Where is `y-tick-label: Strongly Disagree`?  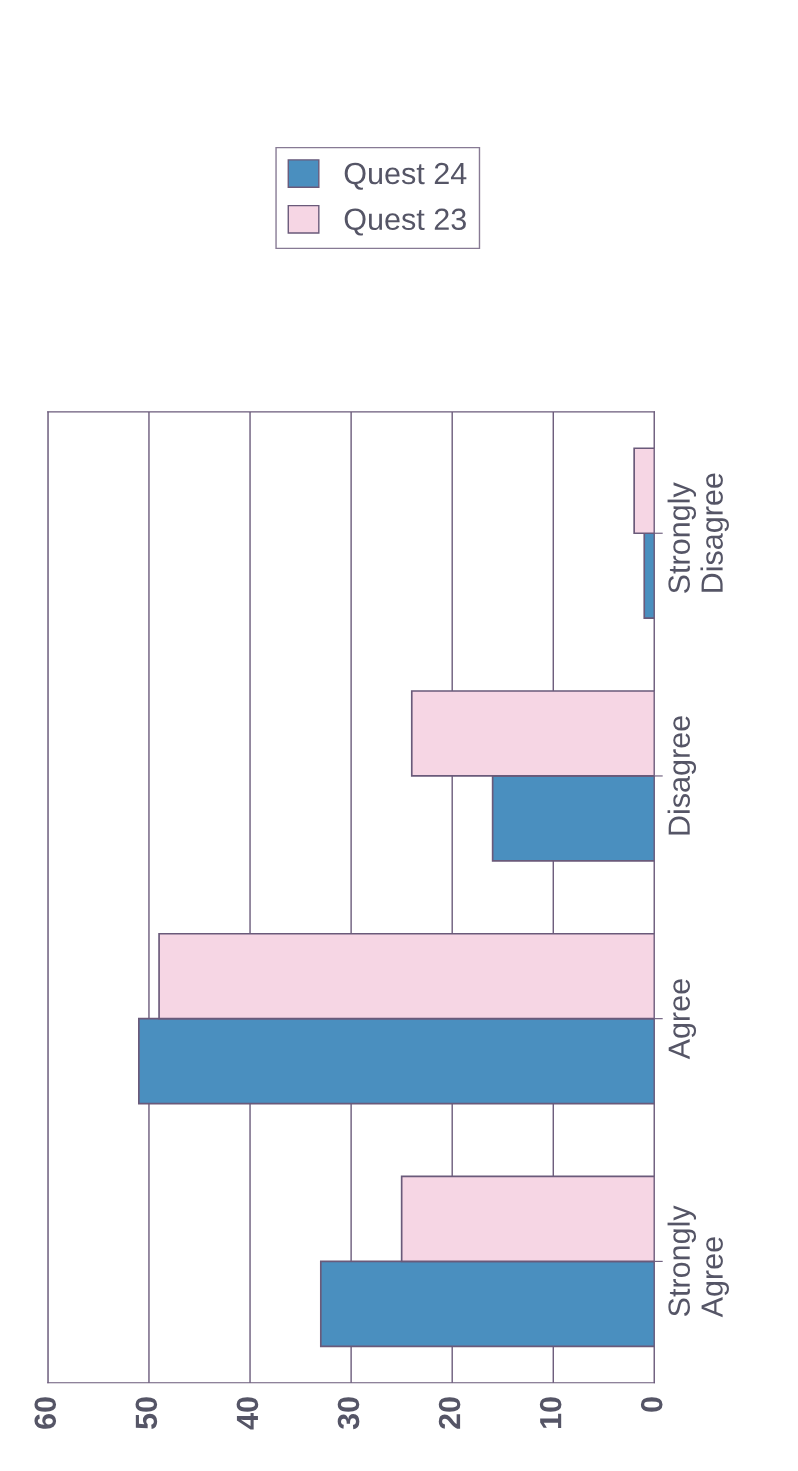
y-tick-label: Strongly Disagree is located at coordinates (698, 533).